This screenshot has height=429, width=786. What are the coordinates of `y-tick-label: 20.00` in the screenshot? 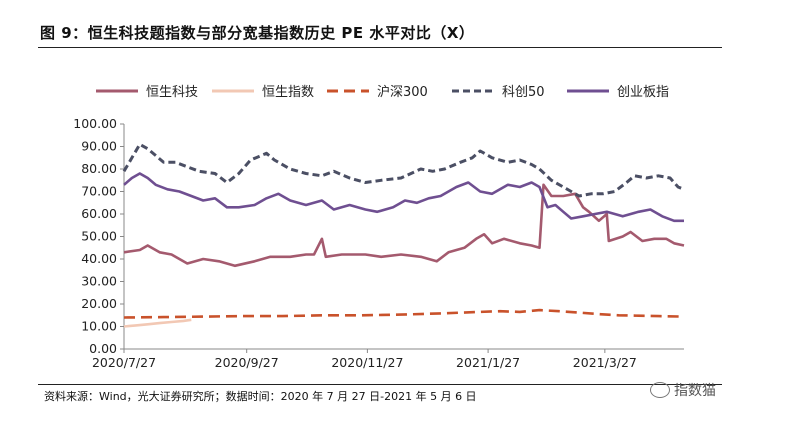 It's located at (99, 303).